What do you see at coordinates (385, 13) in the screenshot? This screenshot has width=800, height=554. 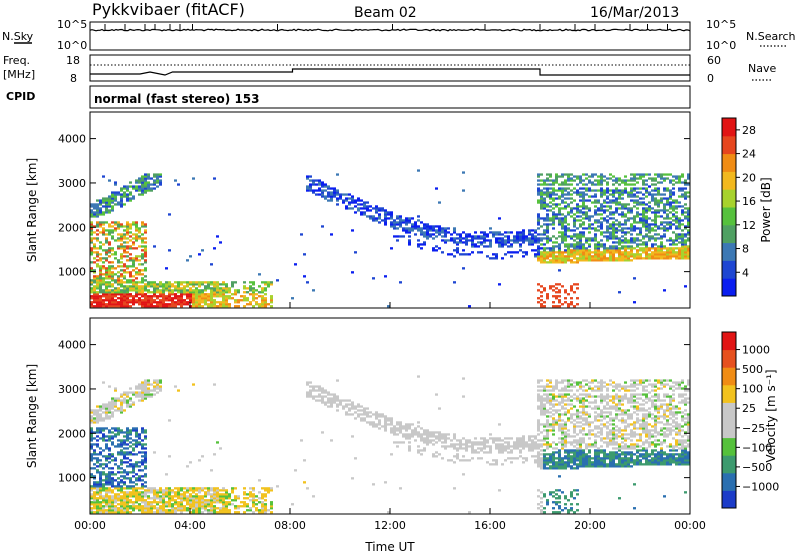 I see `beam-label: Beam 02` at bounding box center [385, 13].